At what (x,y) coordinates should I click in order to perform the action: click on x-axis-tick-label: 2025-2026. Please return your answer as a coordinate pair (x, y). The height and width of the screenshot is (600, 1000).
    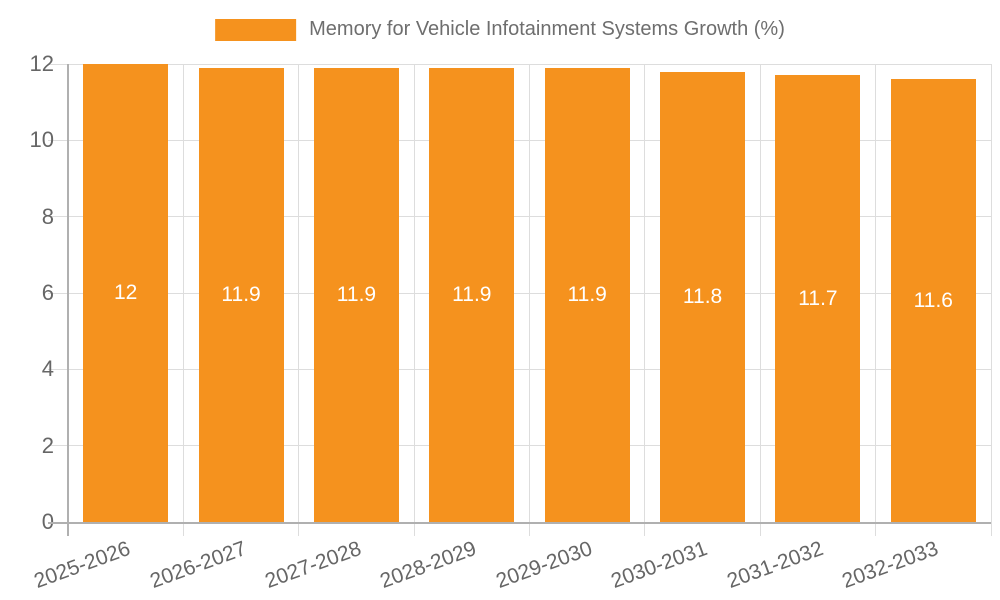
    Looking at the image, I should click on (82, 565).